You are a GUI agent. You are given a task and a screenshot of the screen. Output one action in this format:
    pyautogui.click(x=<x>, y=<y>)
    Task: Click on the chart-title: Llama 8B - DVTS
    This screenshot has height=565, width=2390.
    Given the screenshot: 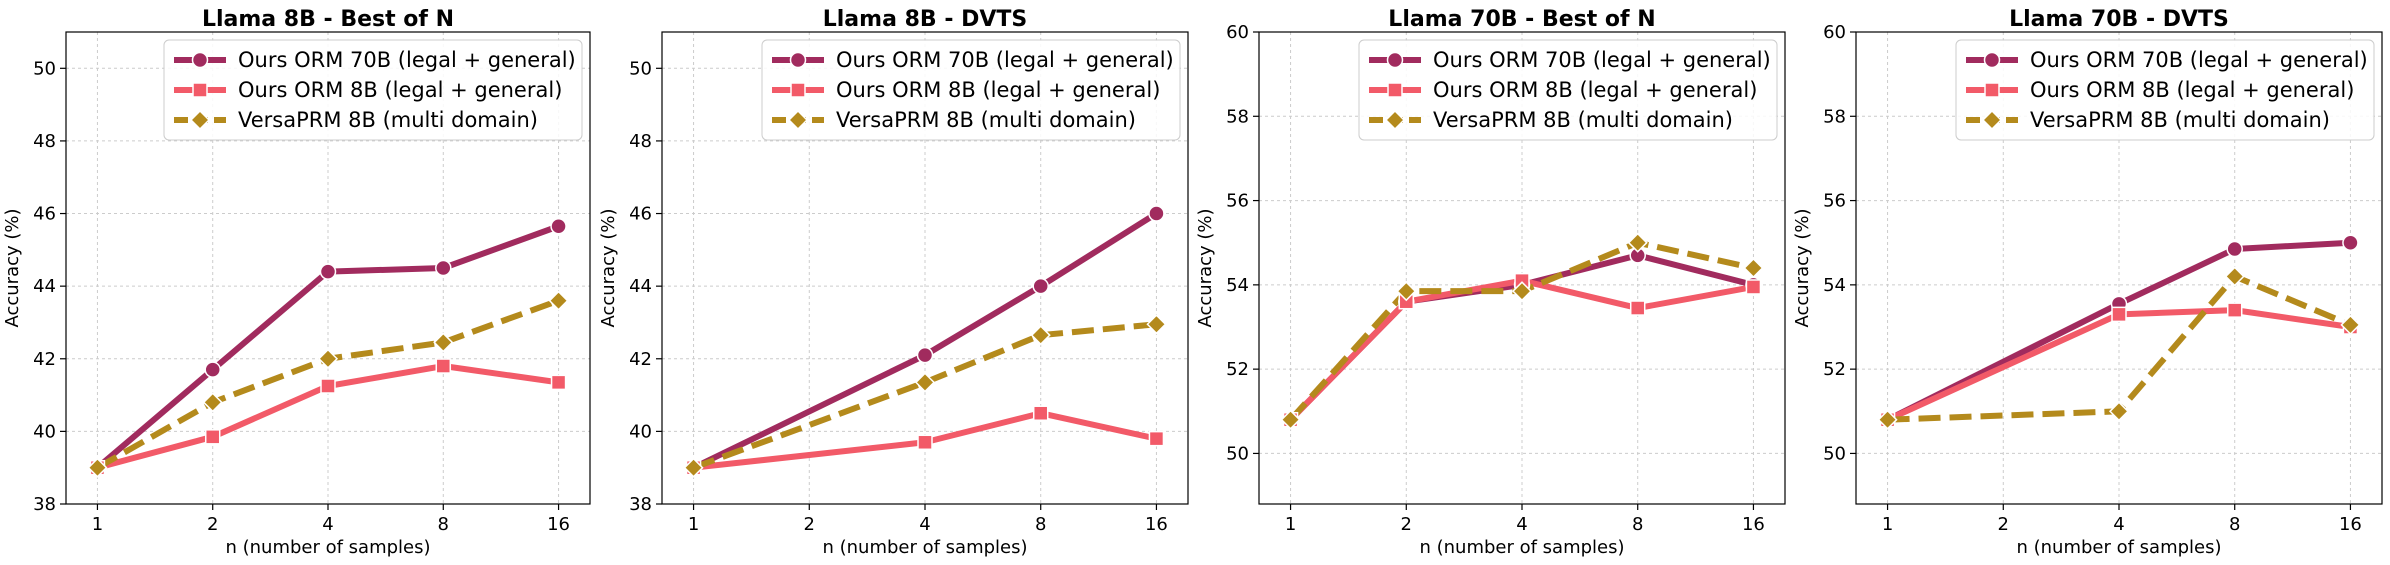 What is the action you would take?
    pyautogui.click(x=925, y=19)
    